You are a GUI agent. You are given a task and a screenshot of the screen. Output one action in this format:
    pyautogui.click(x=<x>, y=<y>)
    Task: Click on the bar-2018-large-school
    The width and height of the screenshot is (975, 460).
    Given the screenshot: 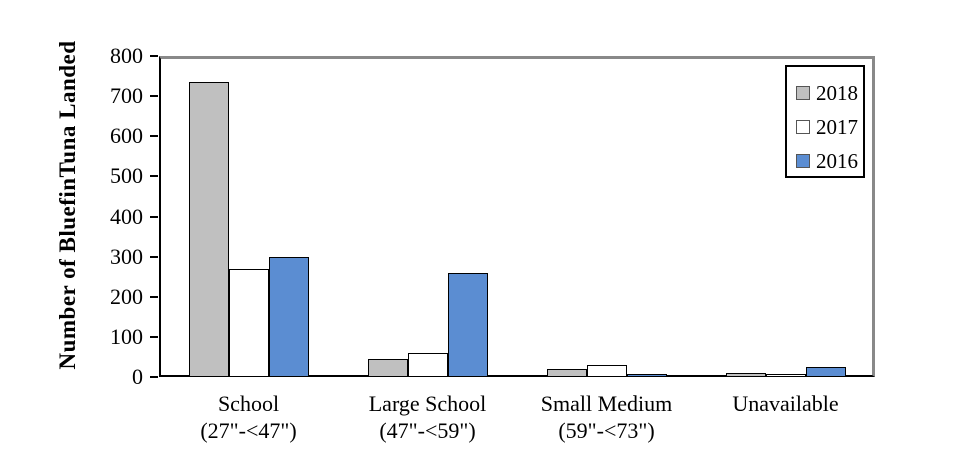 What is the action you would take?
    pyautogui.click(x=387, y=367)
    